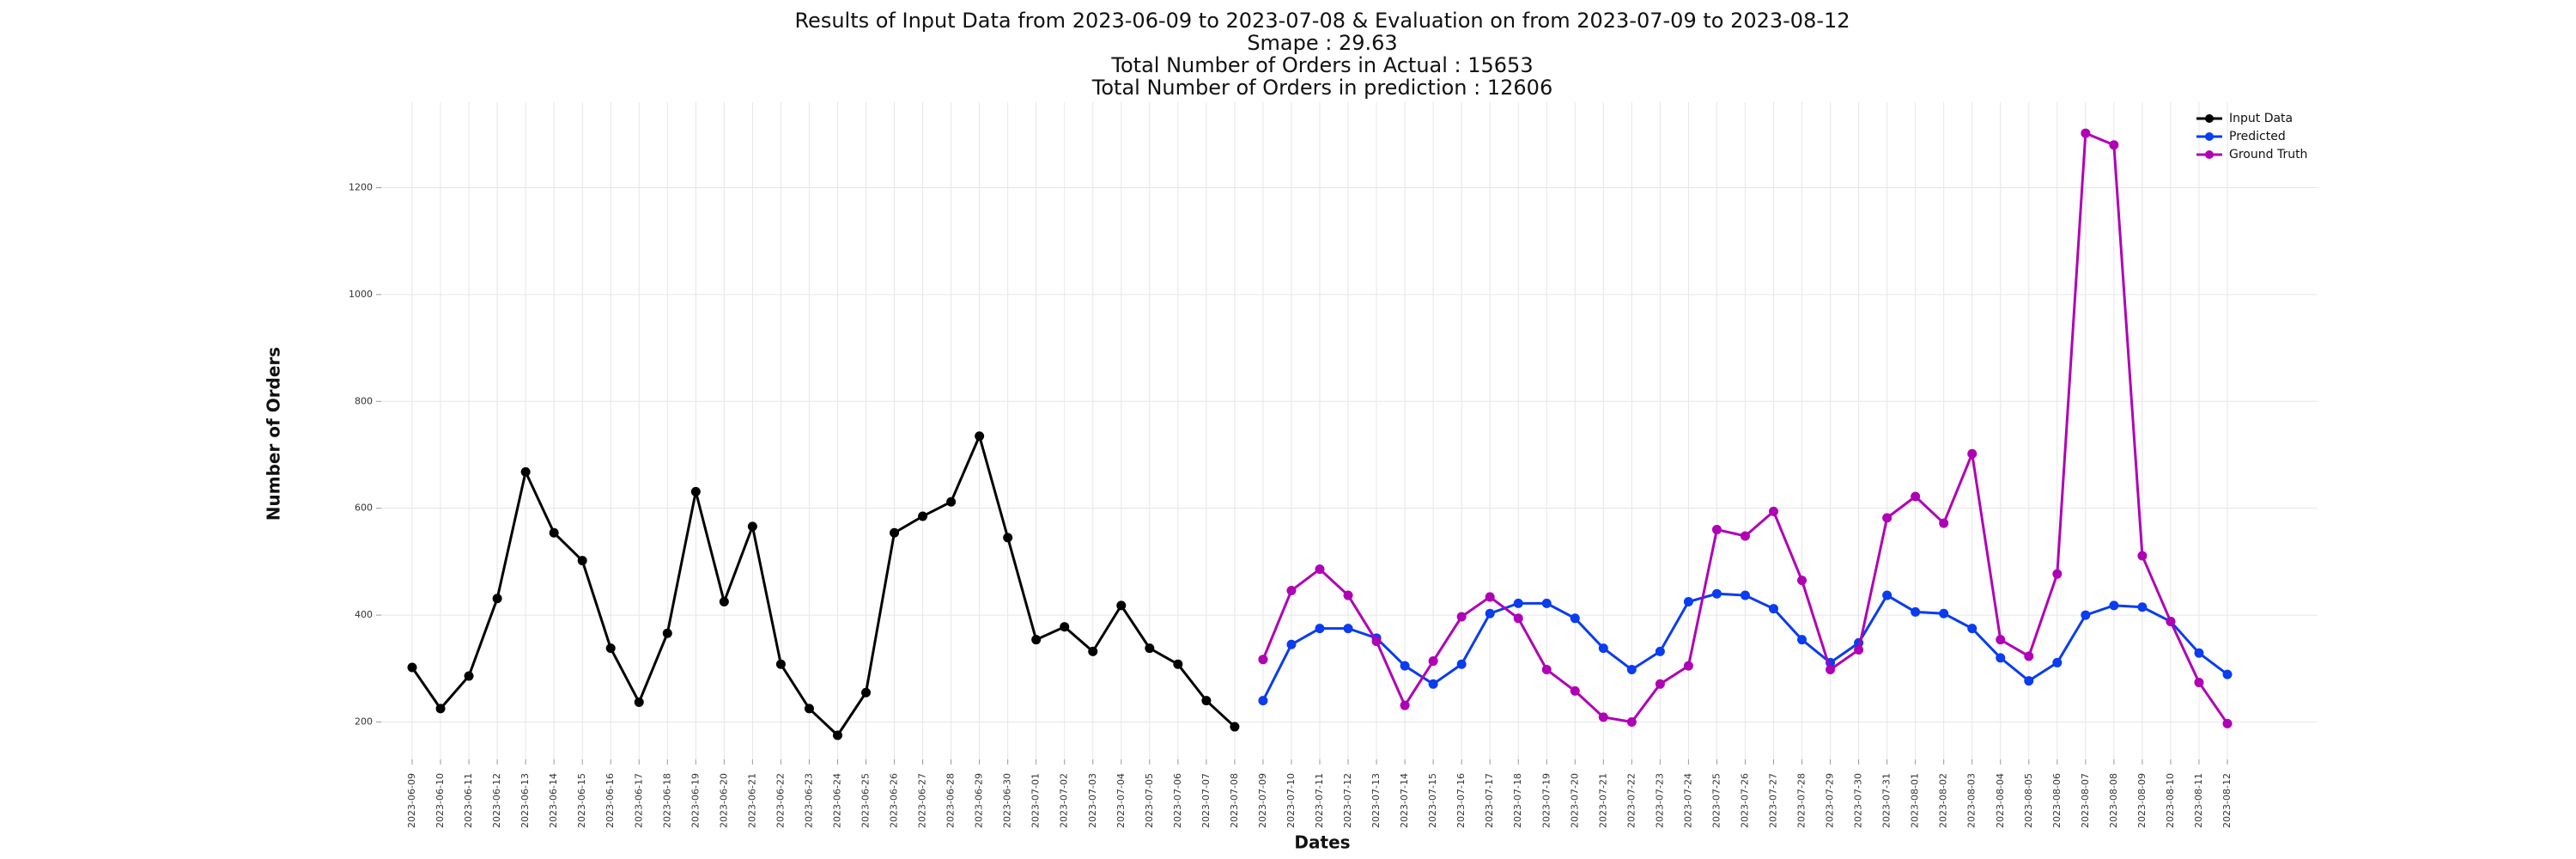  What do you see at coordinates (440, 801) in the screenshot?
I see `x-tick-label: 2023-06-10` at bounding box center [440, 801].